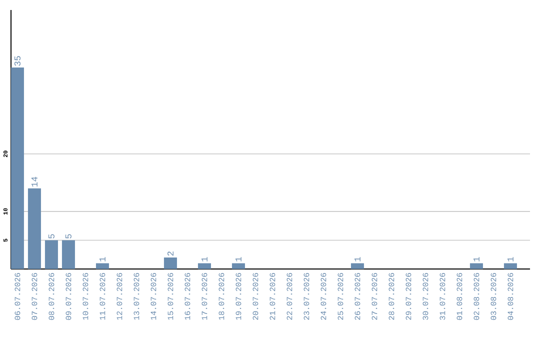 Image resolution: width=540 pixels, height=340 pixels. Describe the element at coordinates (17, 61) in the screenshot. I see `data-label: 35` at that location.